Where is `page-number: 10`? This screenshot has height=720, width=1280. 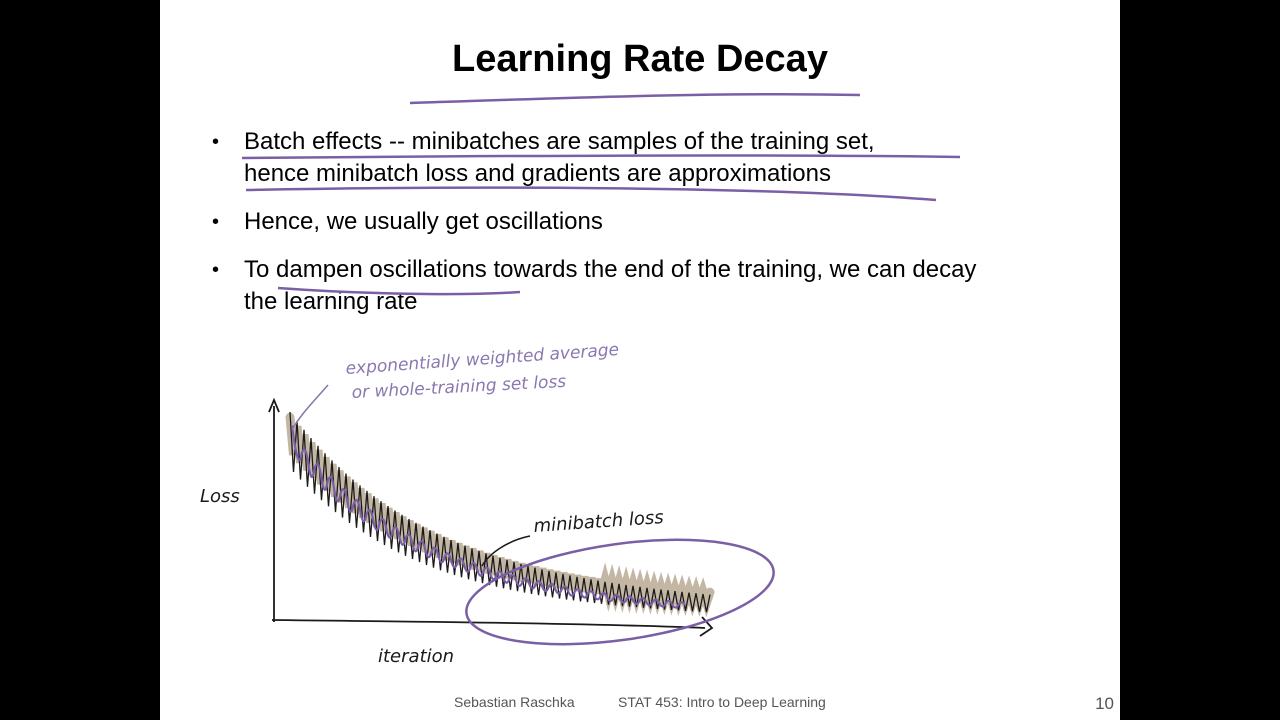
page-number: 10 is located at coordinates (1104, 703).